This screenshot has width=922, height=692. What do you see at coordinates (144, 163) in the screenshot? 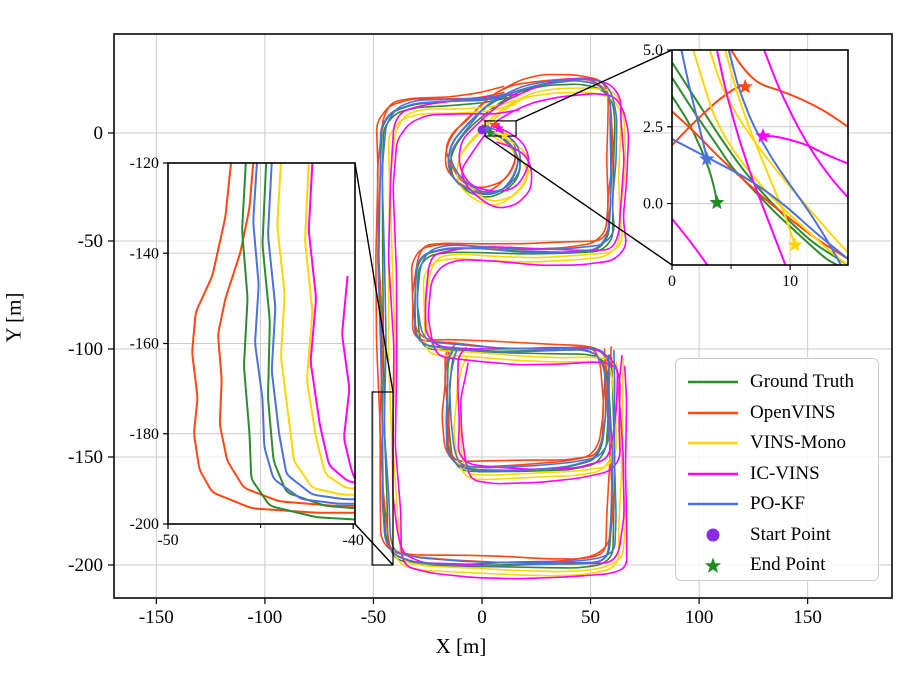
I see `inset-tick-label: -120` at bounding box center [144, 163].